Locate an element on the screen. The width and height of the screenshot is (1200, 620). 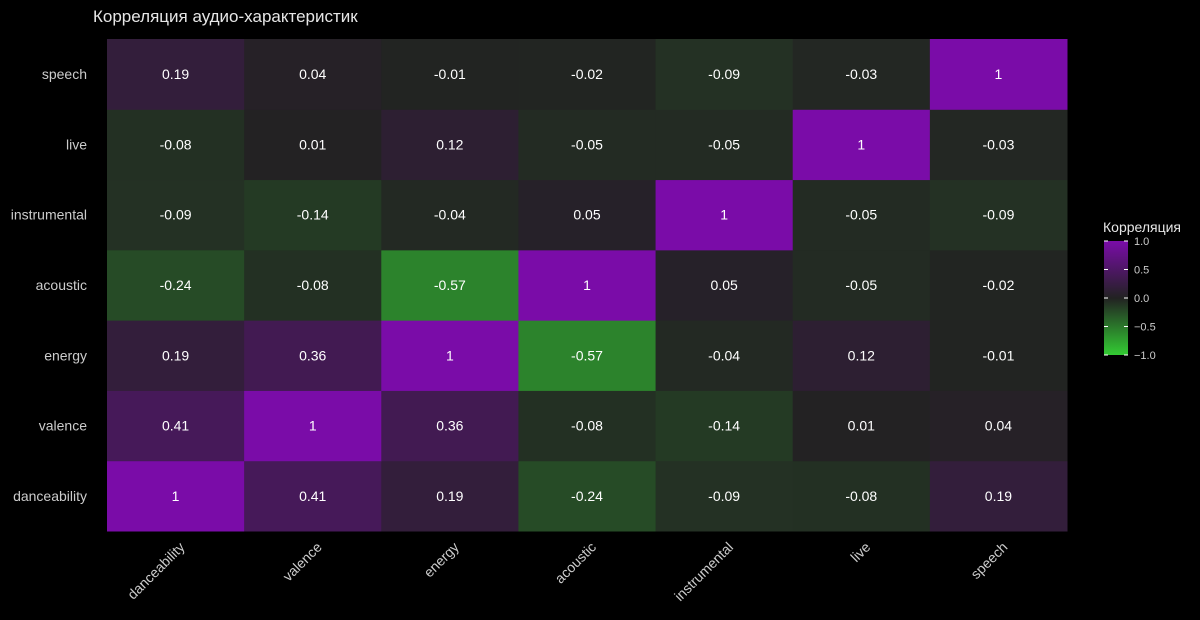
cell-value-label: -0.03 is located at coordinates (998, 144).